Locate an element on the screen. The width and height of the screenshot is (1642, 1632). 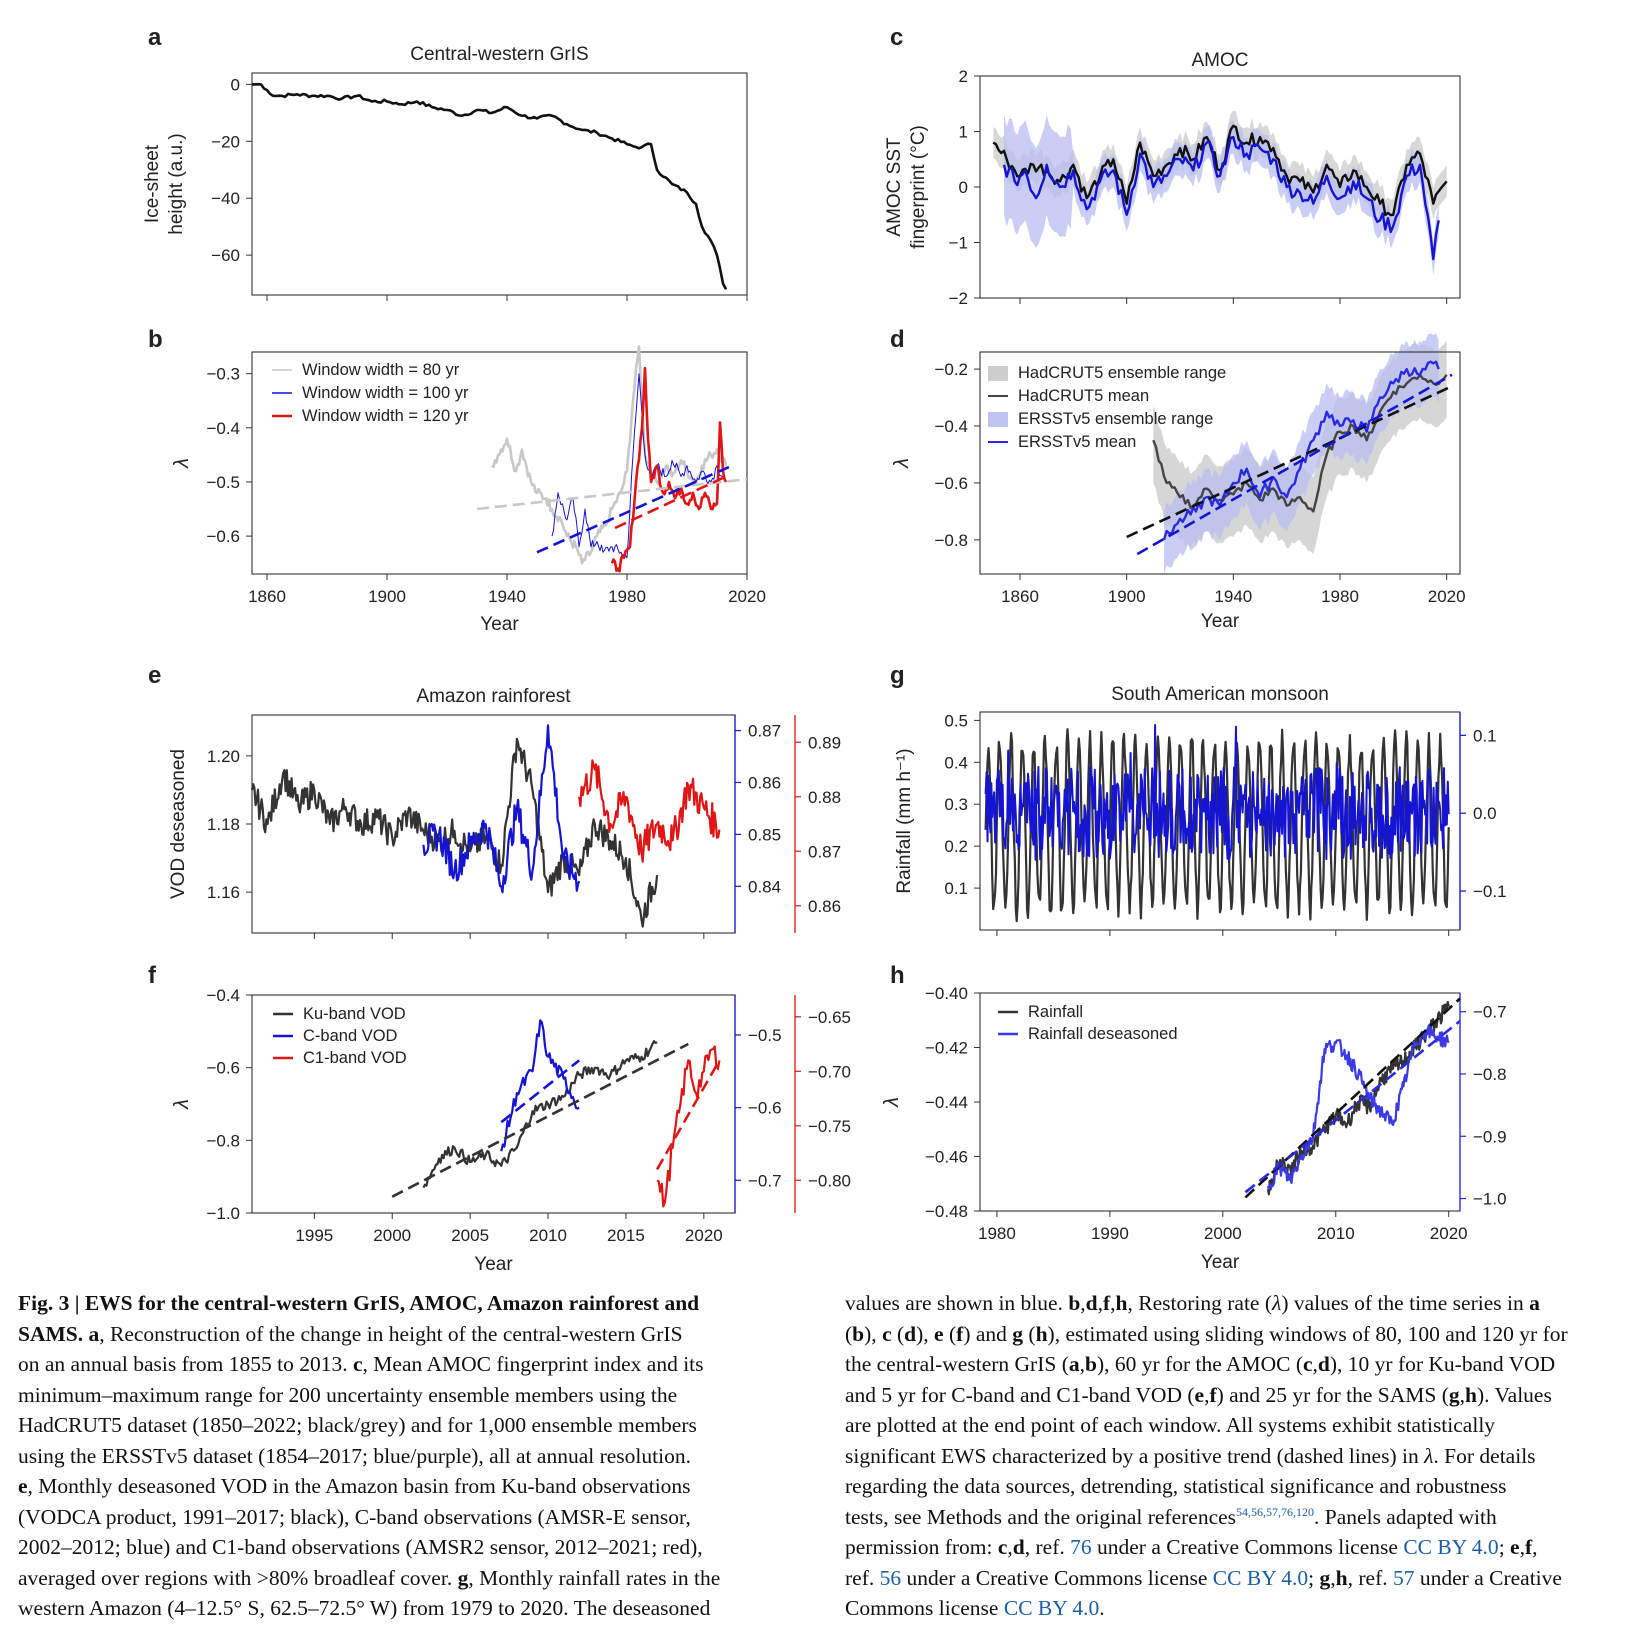
y-tick-label: 0.3 is located at coordinates (956, 804).